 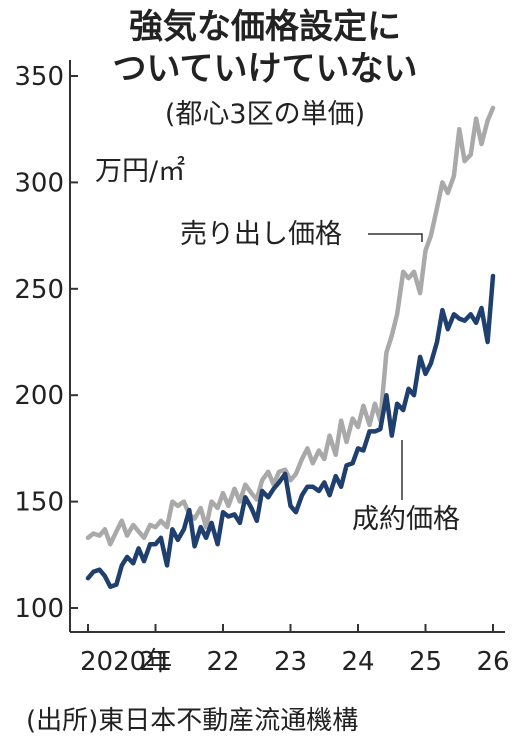 What do you see at coordinates (46, 343) in the screenshot?
I see `y-ticks: 100 150 200 250 300 350` at bounding box center [46, 343].